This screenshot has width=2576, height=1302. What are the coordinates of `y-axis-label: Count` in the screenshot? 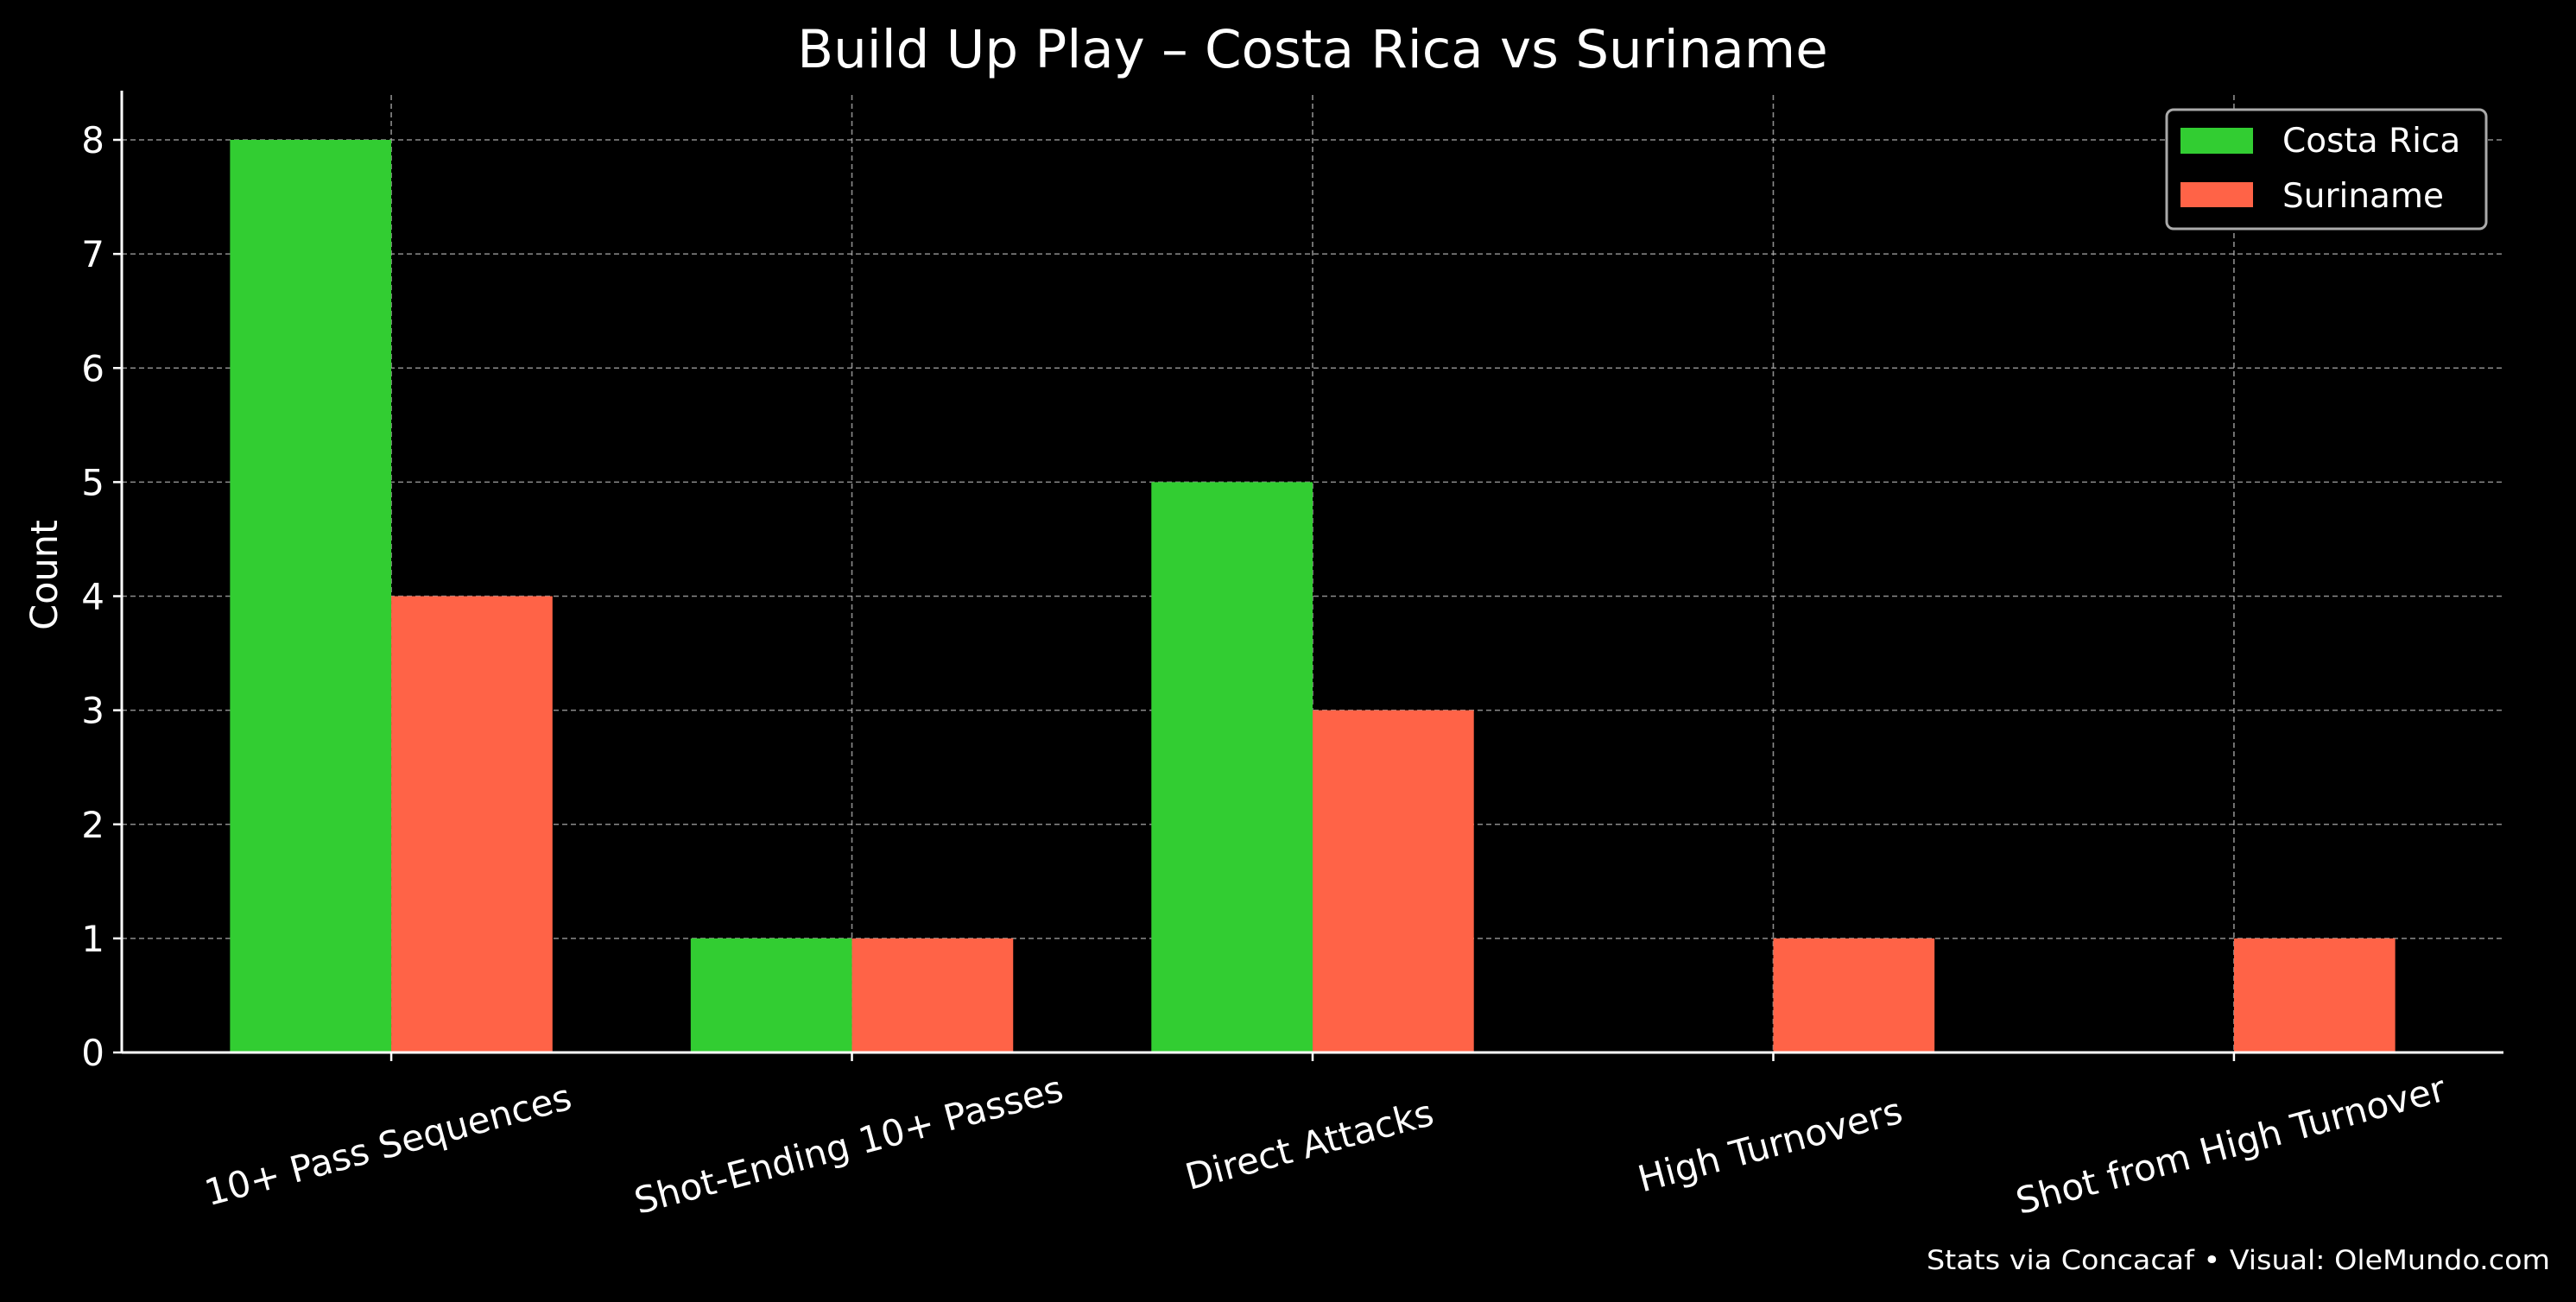 It's located at (44, 575).